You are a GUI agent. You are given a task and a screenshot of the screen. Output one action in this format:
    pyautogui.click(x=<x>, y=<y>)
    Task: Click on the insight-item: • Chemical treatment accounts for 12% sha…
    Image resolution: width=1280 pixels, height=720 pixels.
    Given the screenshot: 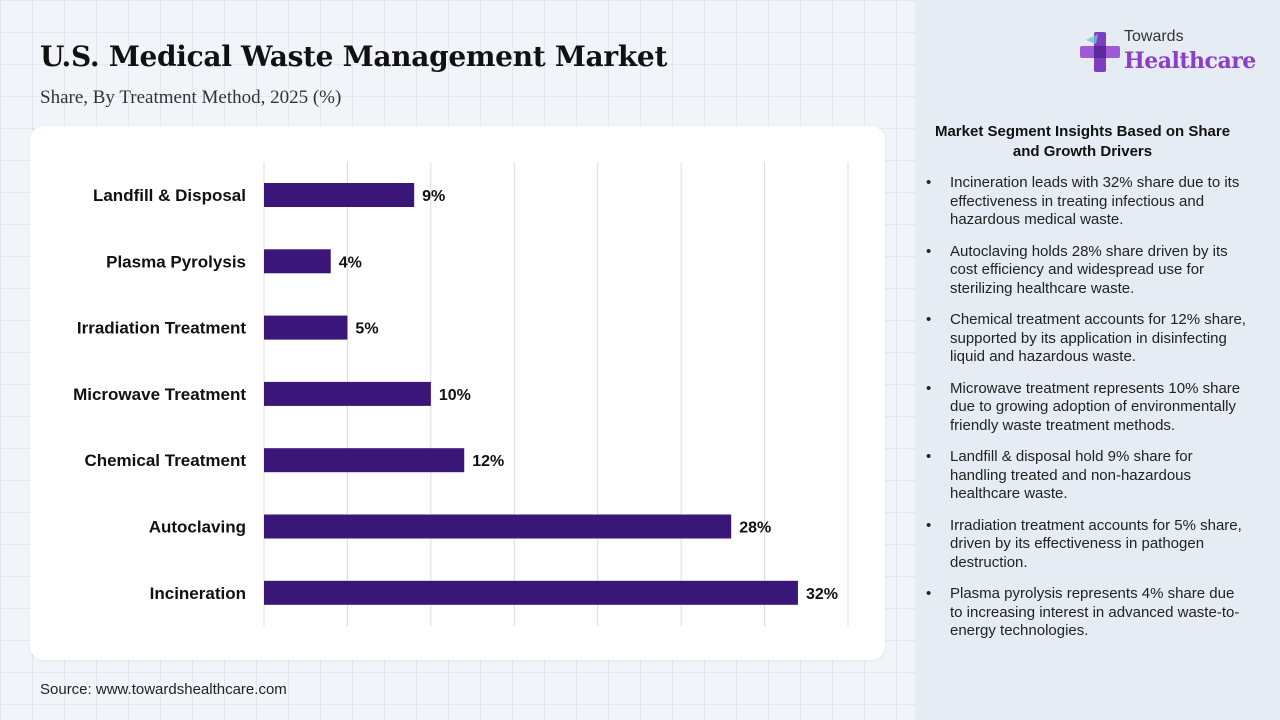 What is the action you would take?
    pyautogui.click(x=1086, y=339)
    